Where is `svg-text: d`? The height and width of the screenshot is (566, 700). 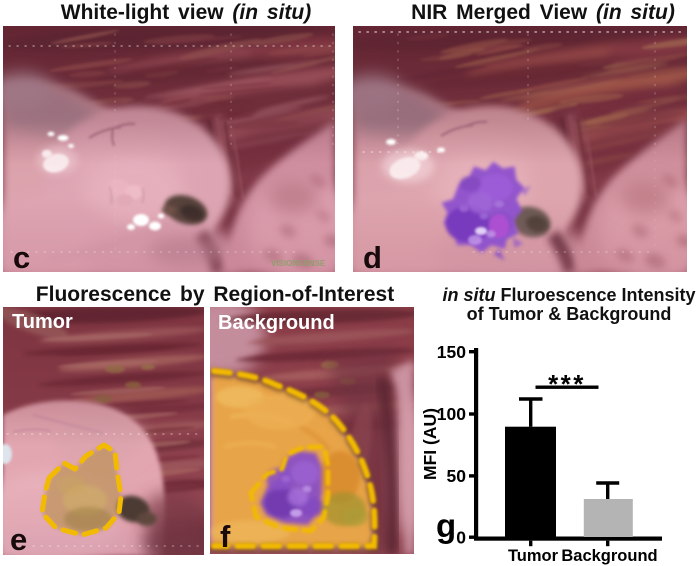 svg-text: d is located at coordinates (372, 256).